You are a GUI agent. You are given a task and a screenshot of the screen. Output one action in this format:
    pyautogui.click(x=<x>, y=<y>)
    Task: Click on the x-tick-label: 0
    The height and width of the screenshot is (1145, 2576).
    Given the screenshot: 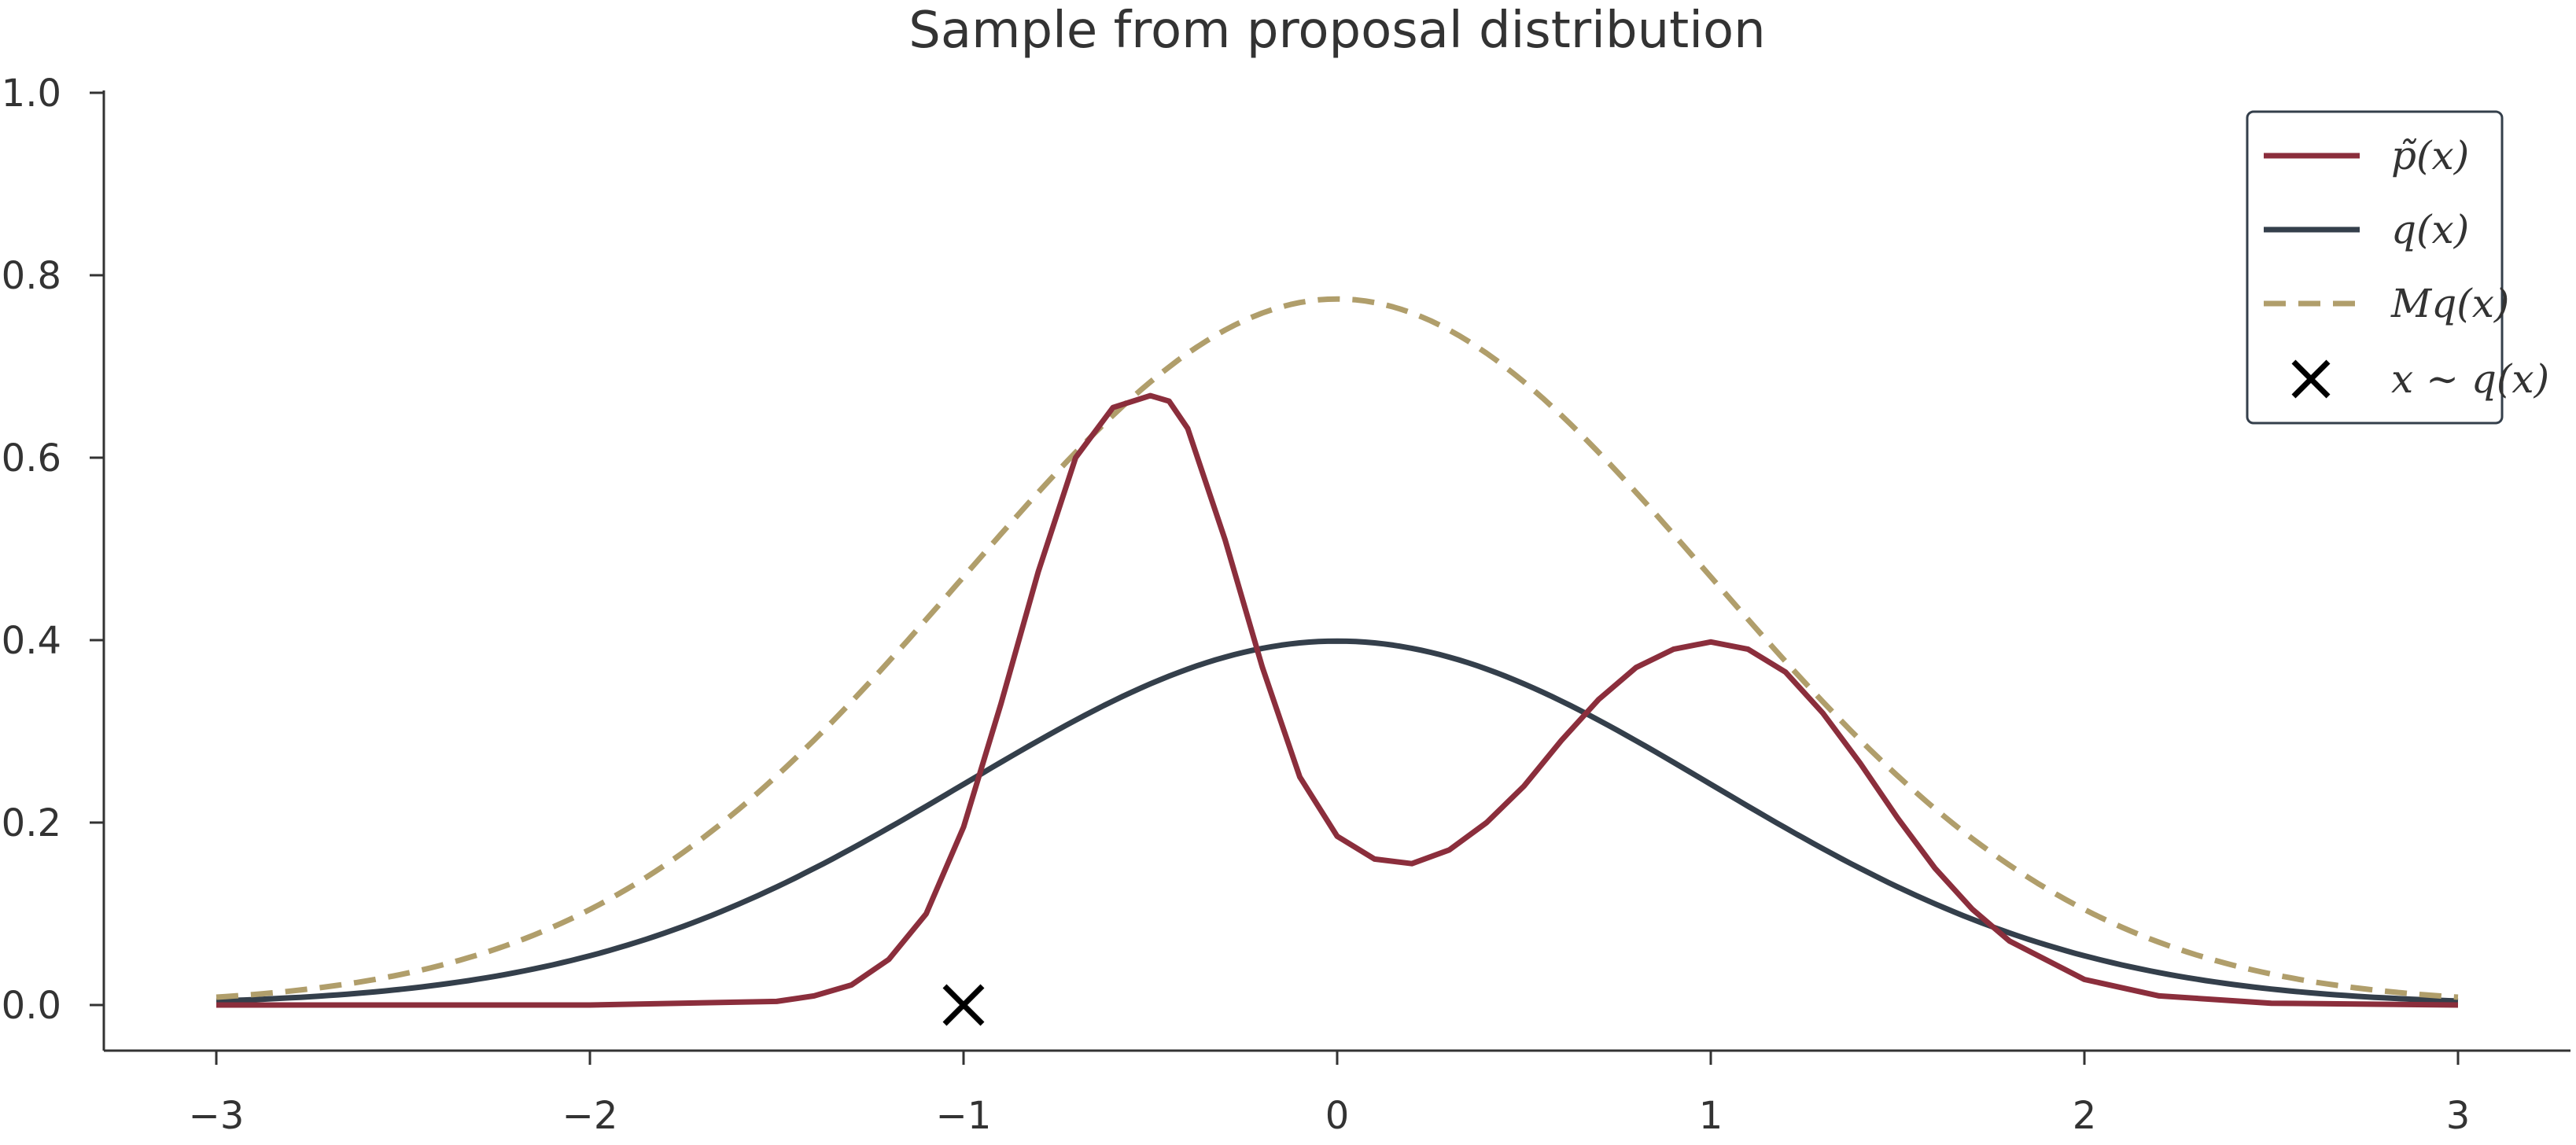 What is the action you would take?
    pyautogui.click(x=1337, y=1116)
    